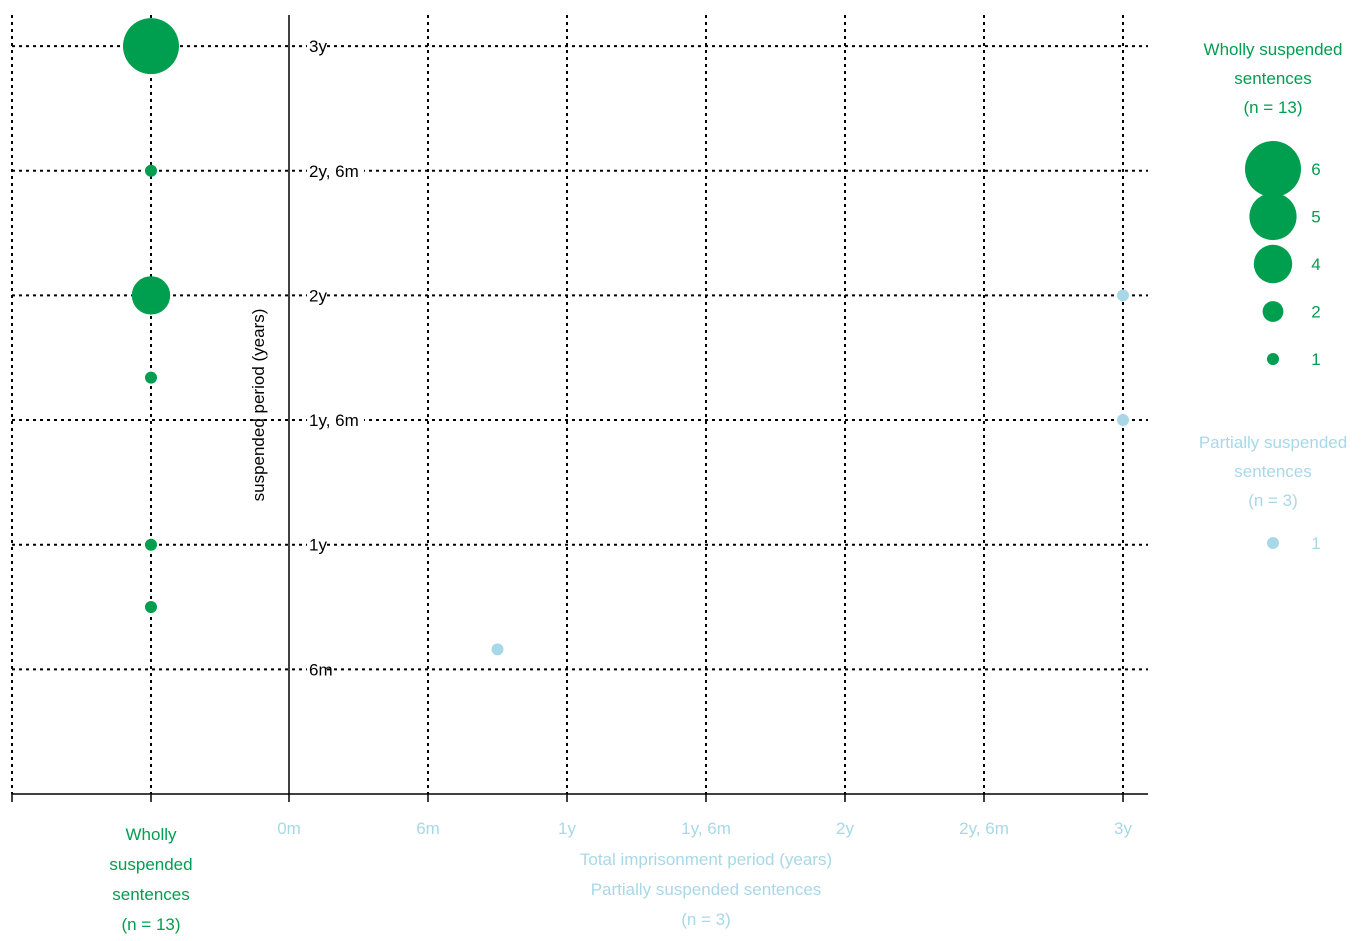 The width and height of the screenshot is (1370, 941). I want to click on x-tick-label: 6m, so click(428, 828).